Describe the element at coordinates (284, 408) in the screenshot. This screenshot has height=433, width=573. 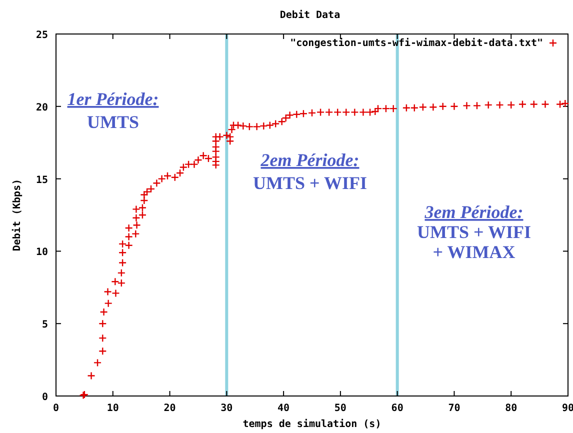
I see `x-tick-label: 40` at that location.